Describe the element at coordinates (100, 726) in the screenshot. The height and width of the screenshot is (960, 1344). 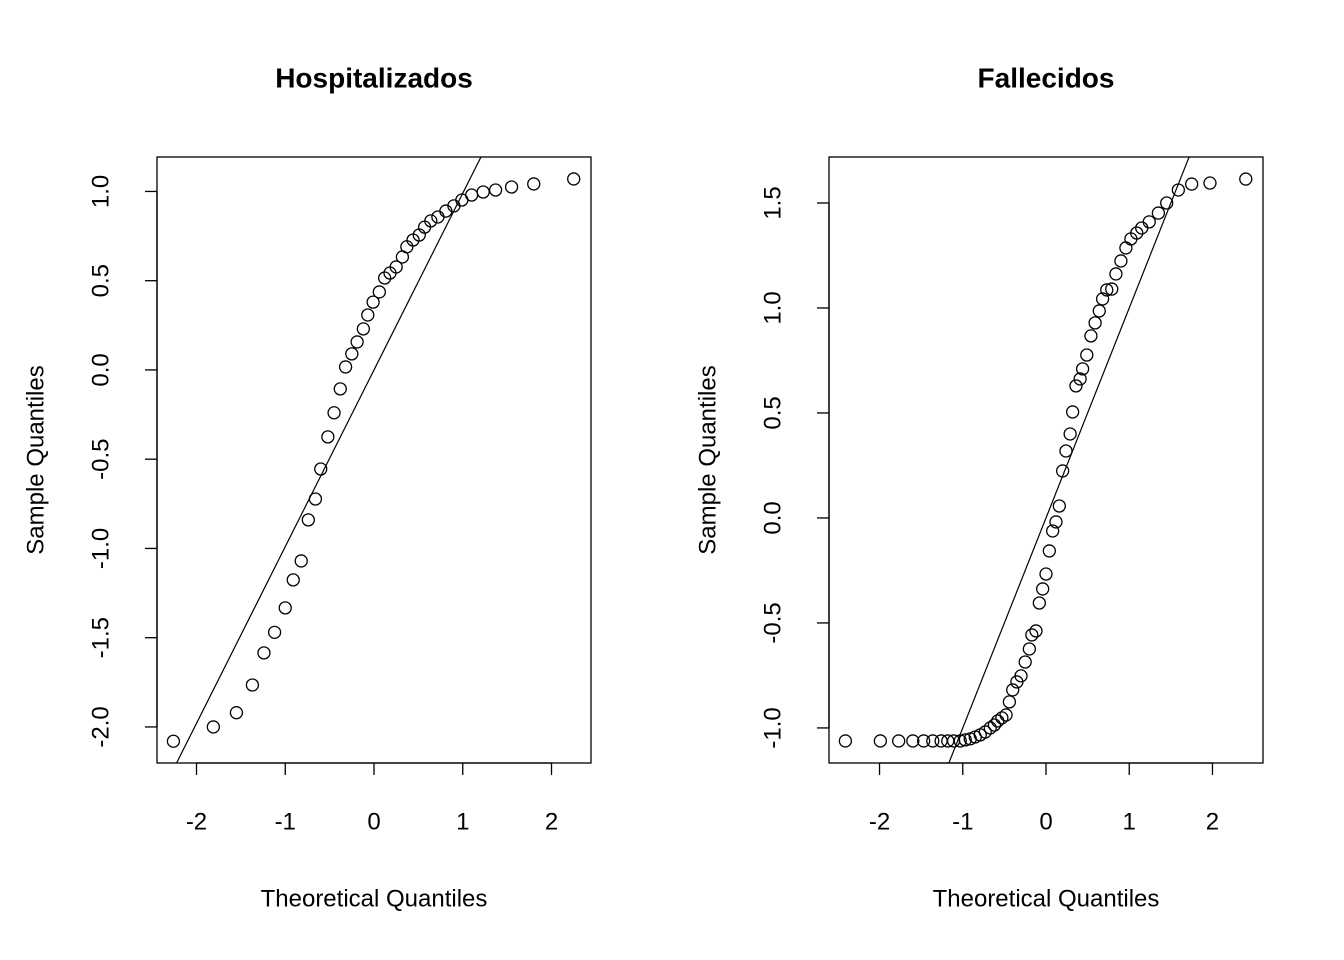
I see `y-tick-label: -2.0` at that location.